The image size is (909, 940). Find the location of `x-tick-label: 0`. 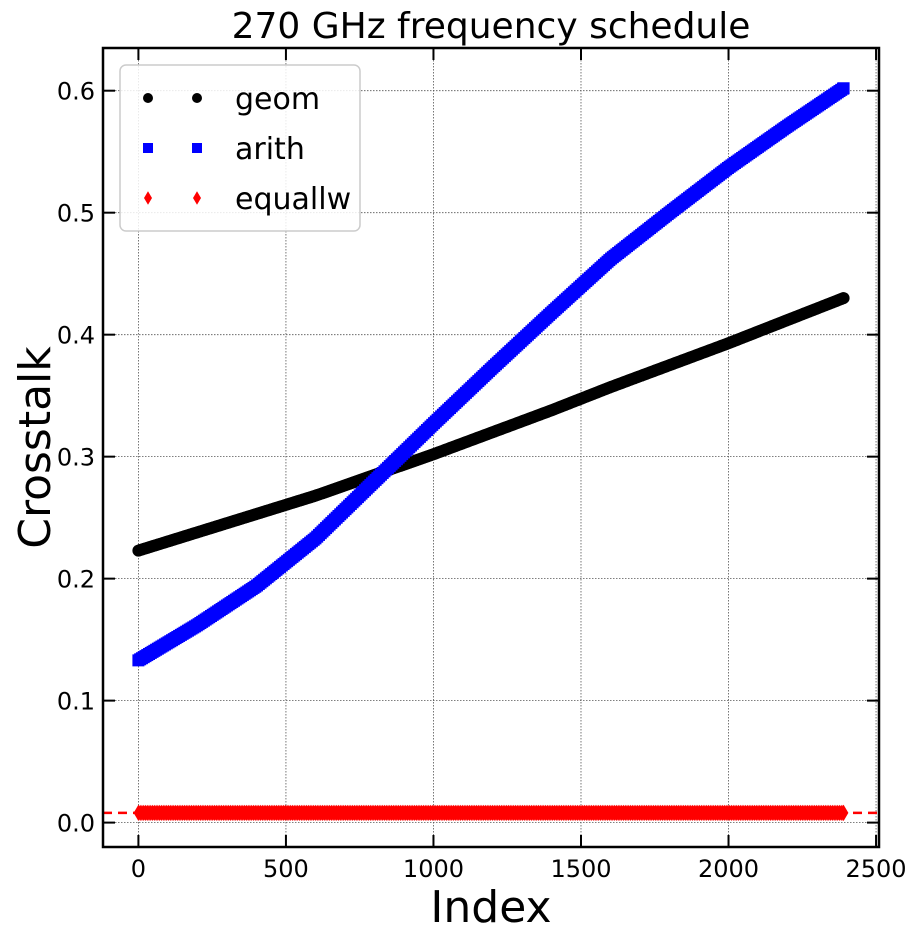

x-tick-label: 0 is located at coordinates (138, 869).